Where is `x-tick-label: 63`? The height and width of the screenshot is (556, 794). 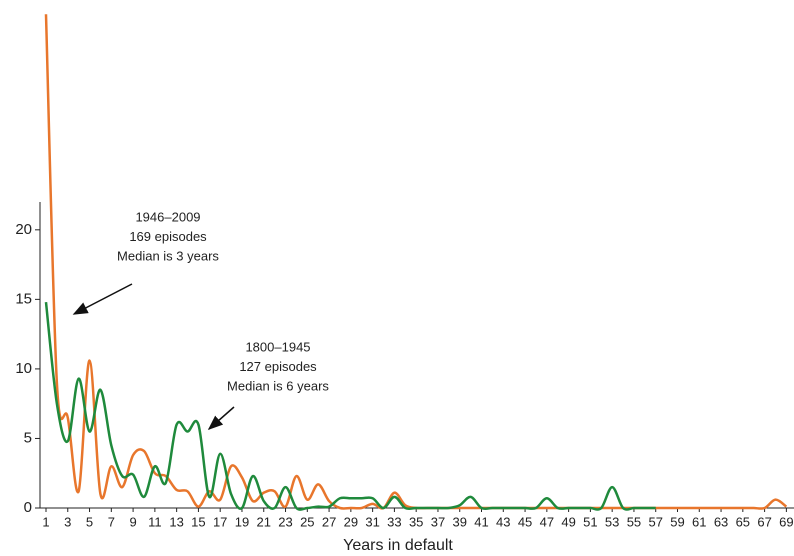 x-tick-label: 63 is located at coordinates (721, 521).